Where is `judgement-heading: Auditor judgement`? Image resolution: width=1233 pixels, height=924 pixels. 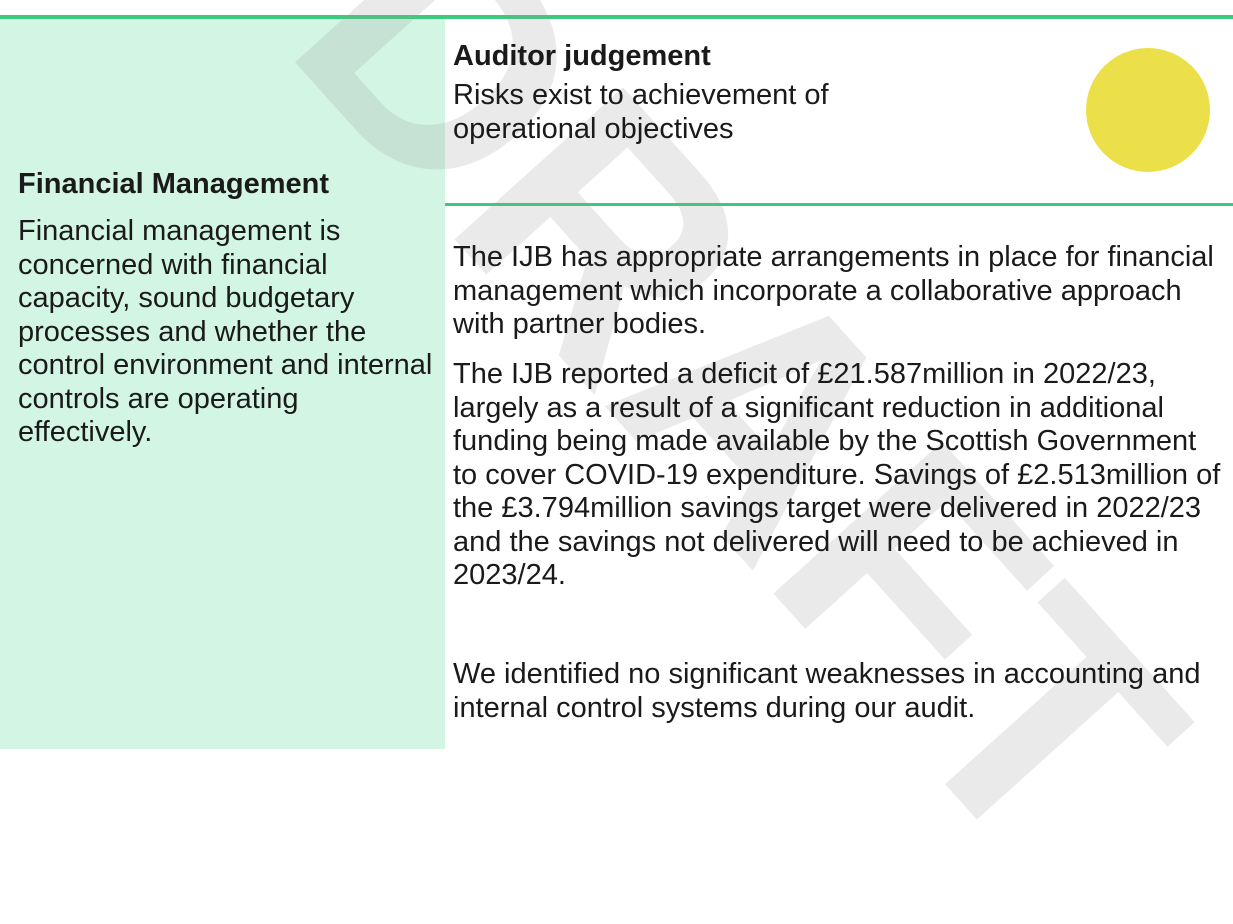 judgement-heading: Auditor judgement is located at coordinates (582, 56).